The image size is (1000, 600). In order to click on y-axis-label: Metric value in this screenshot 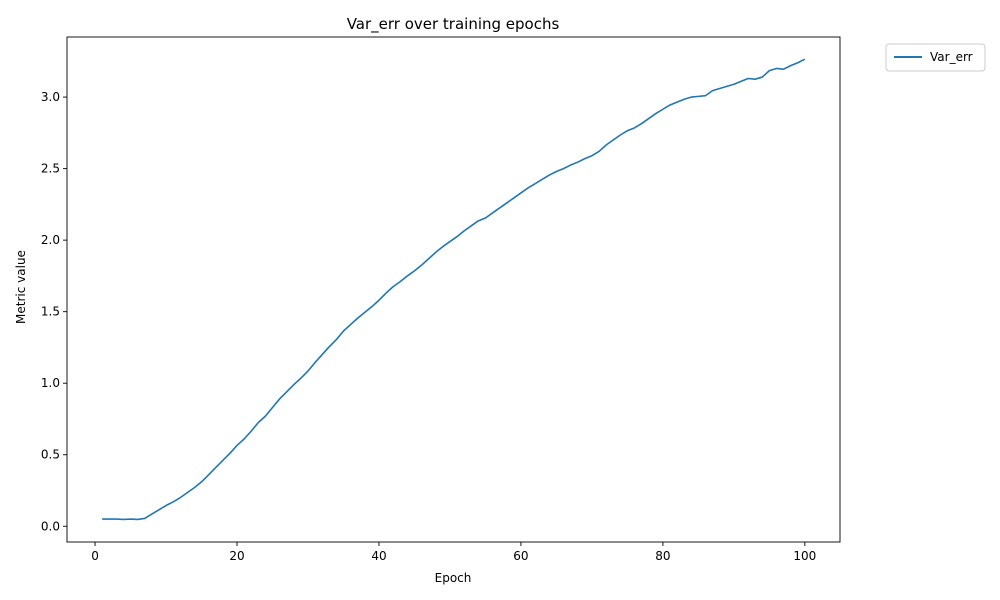, I will do `click(21, 287)`.